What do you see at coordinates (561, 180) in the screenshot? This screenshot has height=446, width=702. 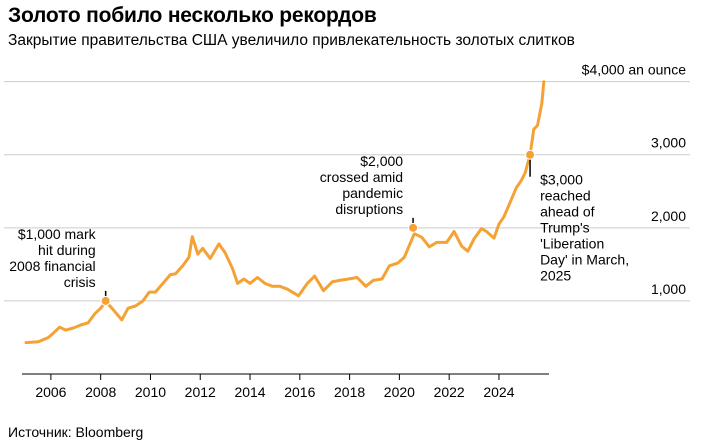 I see `annotation-line-2-0: $3,000` at bounding box center [561, 180].